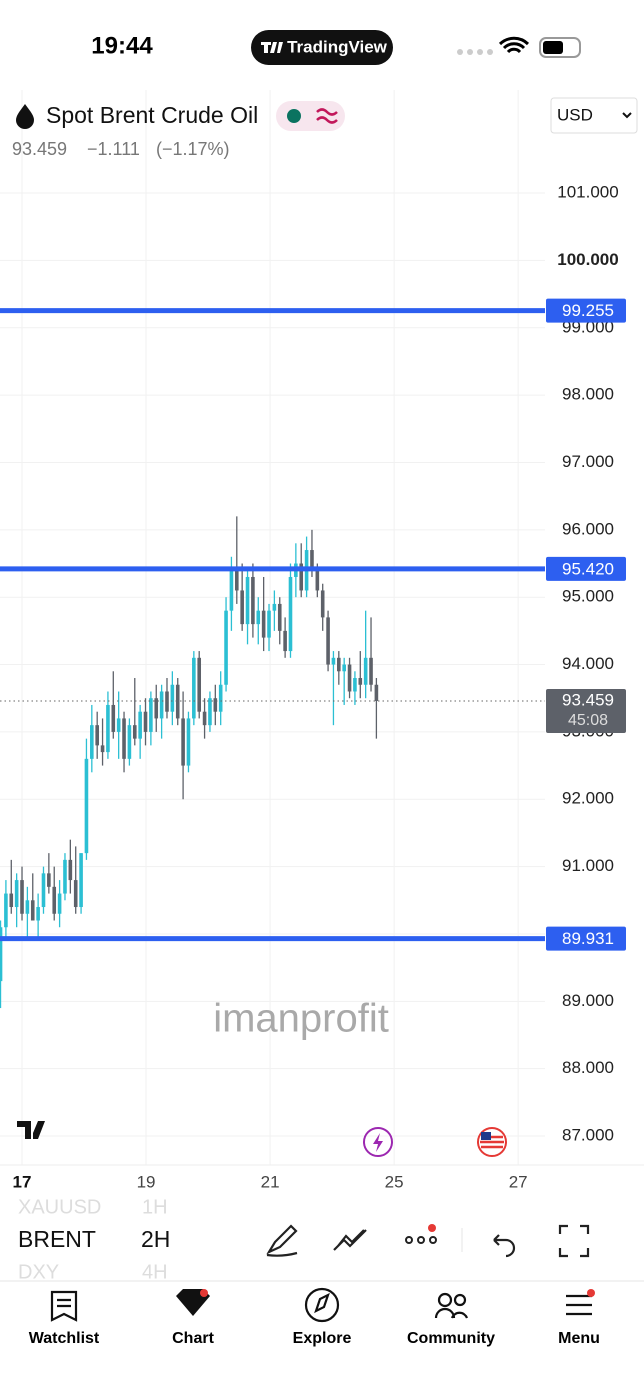  I want to click on battery-level, so click(553, 47).